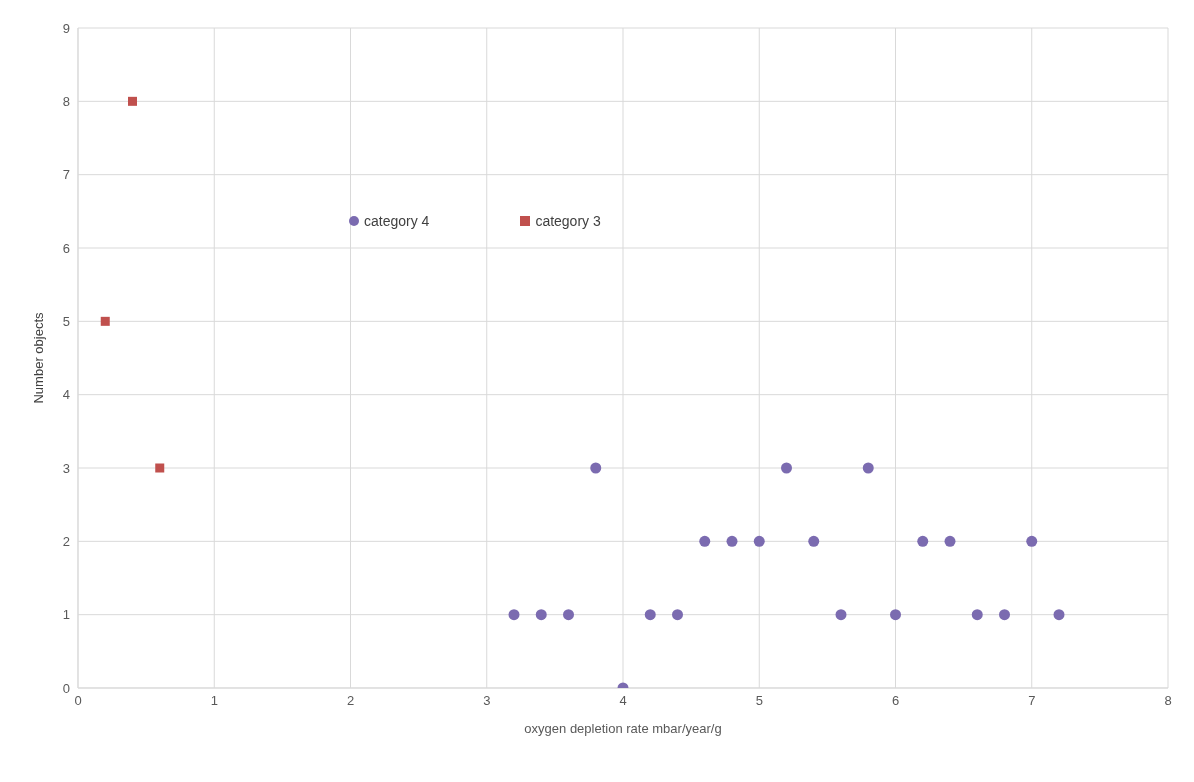 This screenshot has width=1194, height=782. Describe the element at coordinates (66, 688) in the screenshot. I see `y-tick-label: 0` at that location.